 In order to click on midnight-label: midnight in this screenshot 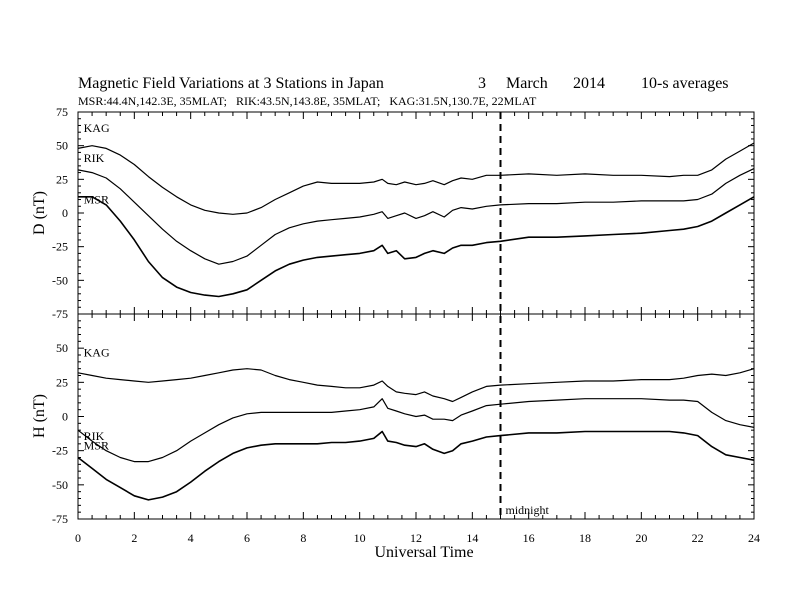, I will do `click(528, 510)`.